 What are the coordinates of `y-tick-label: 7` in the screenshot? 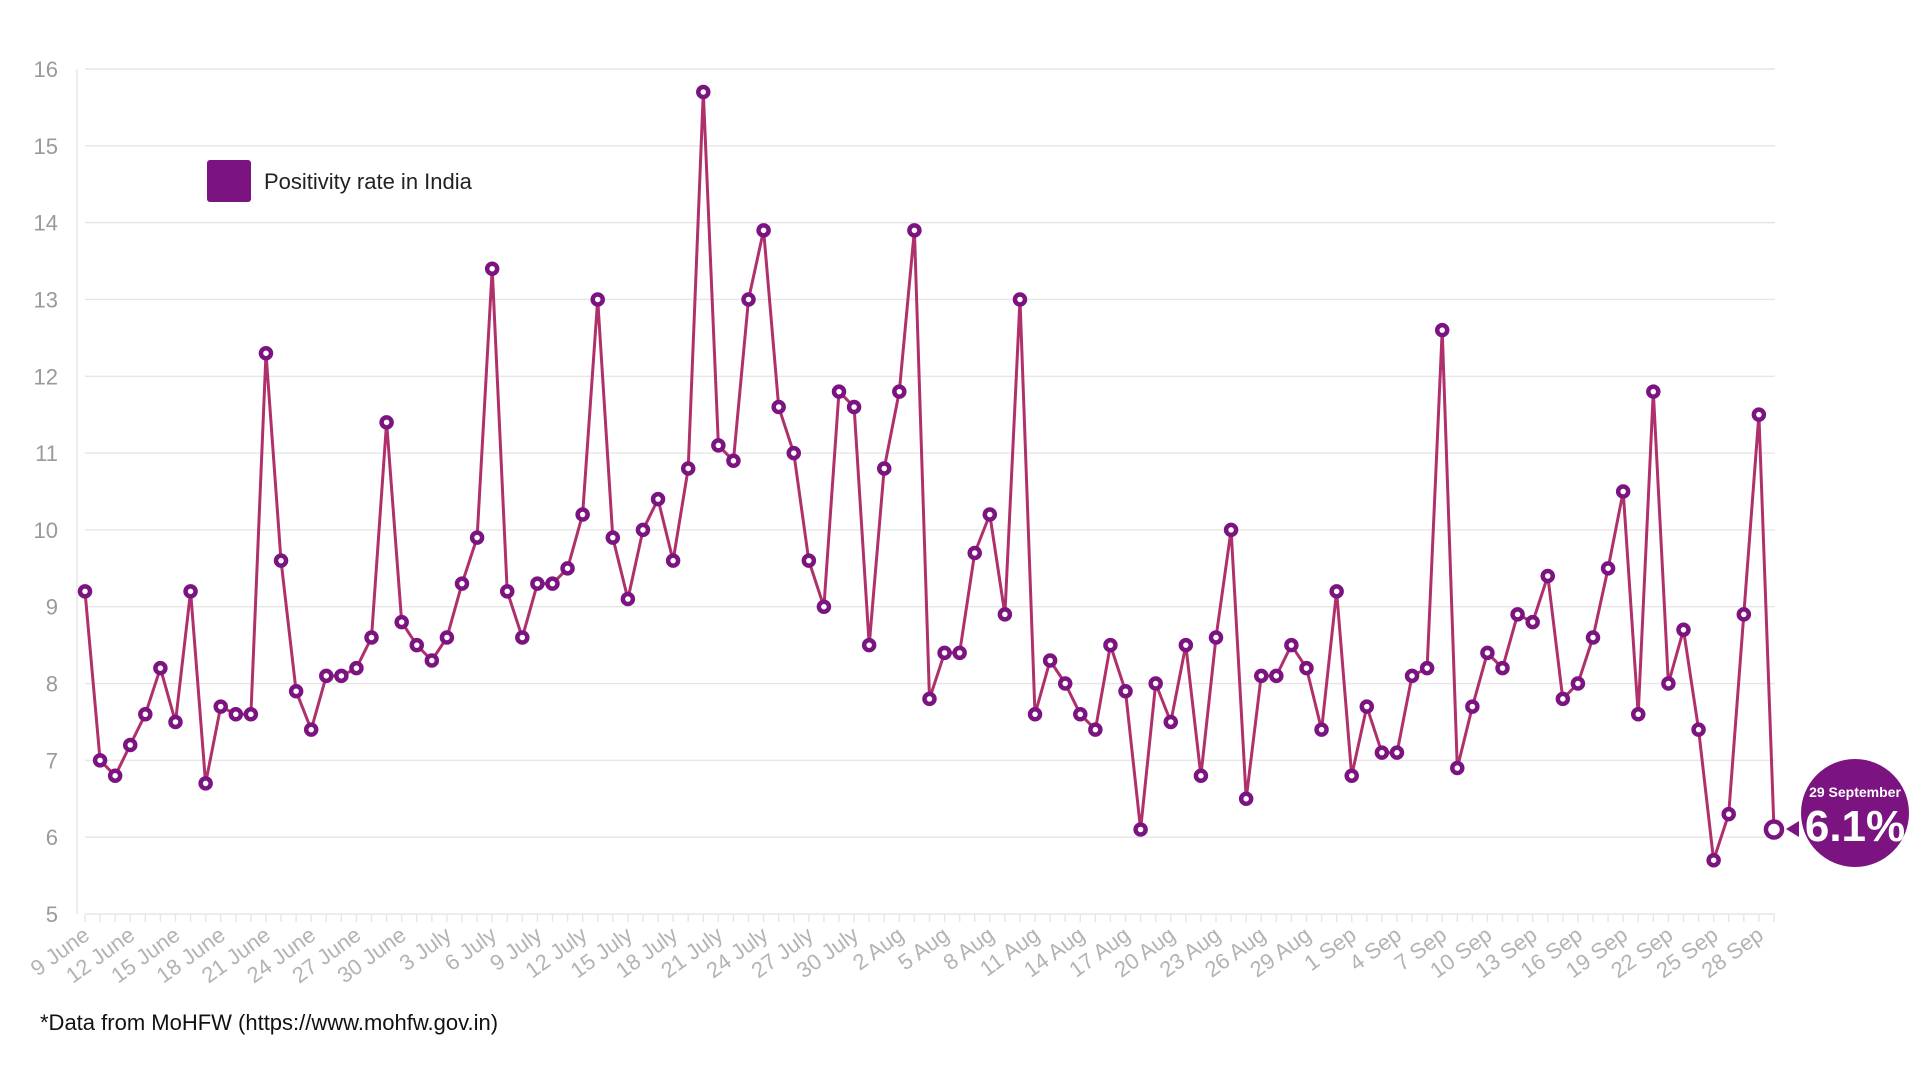 It's located at (52, 760).